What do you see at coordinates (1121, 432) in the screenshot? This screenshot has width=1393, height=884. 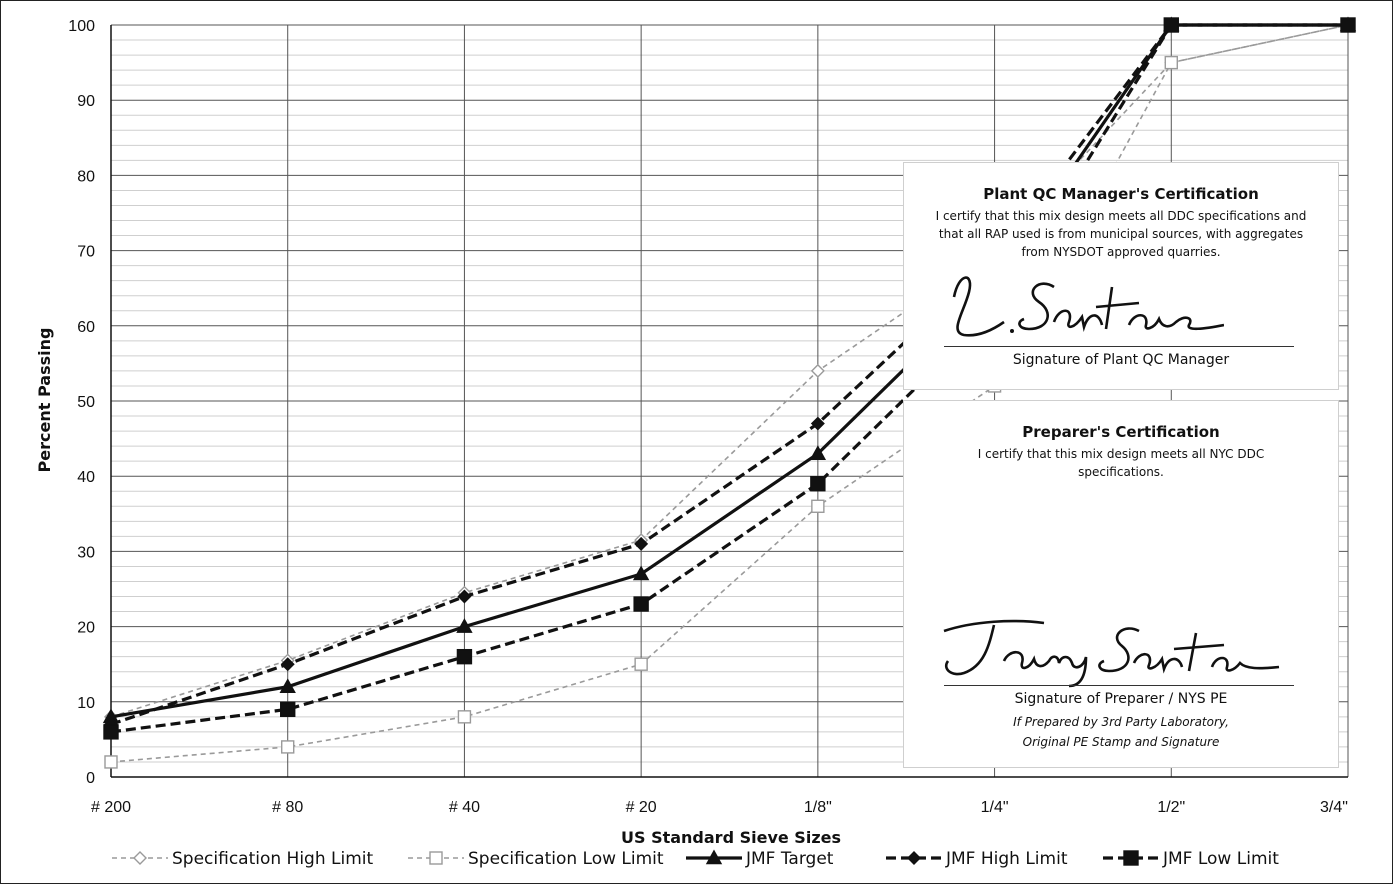 I see `preparer-certification-title: Preparer's Certification` at bounding box center [1121, 432].